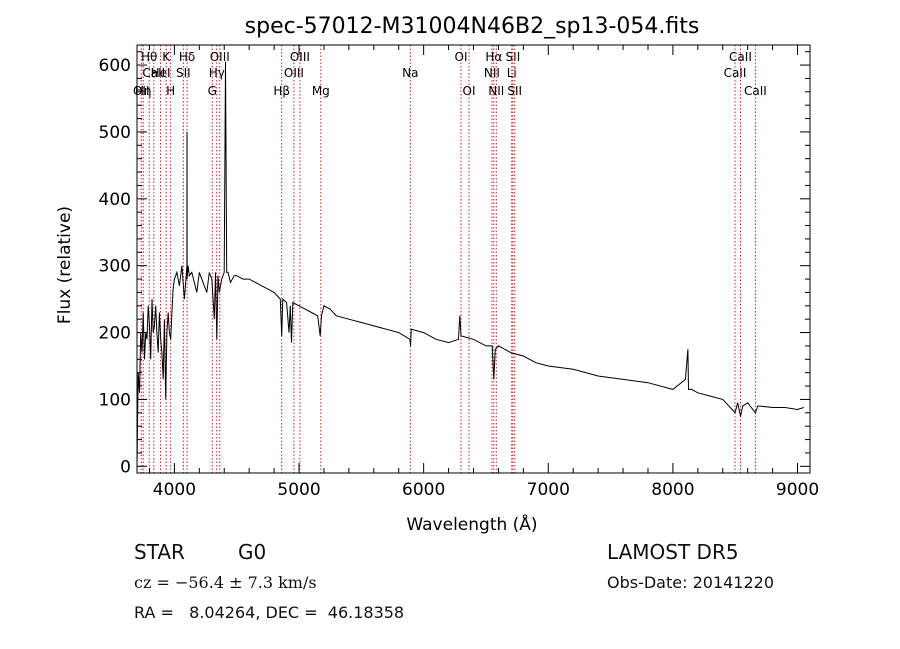 This screenshot has width=900, height=649. What do you see at coordinates (410, 73) in the screenshot?
I see `line-marker-label: Na` at bounding box center [410, 73].